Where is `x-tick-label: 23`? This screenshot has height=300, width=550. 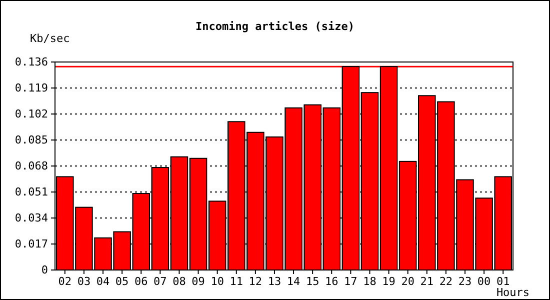
x-tick-label: 23 is located at coordinates (465, 281).